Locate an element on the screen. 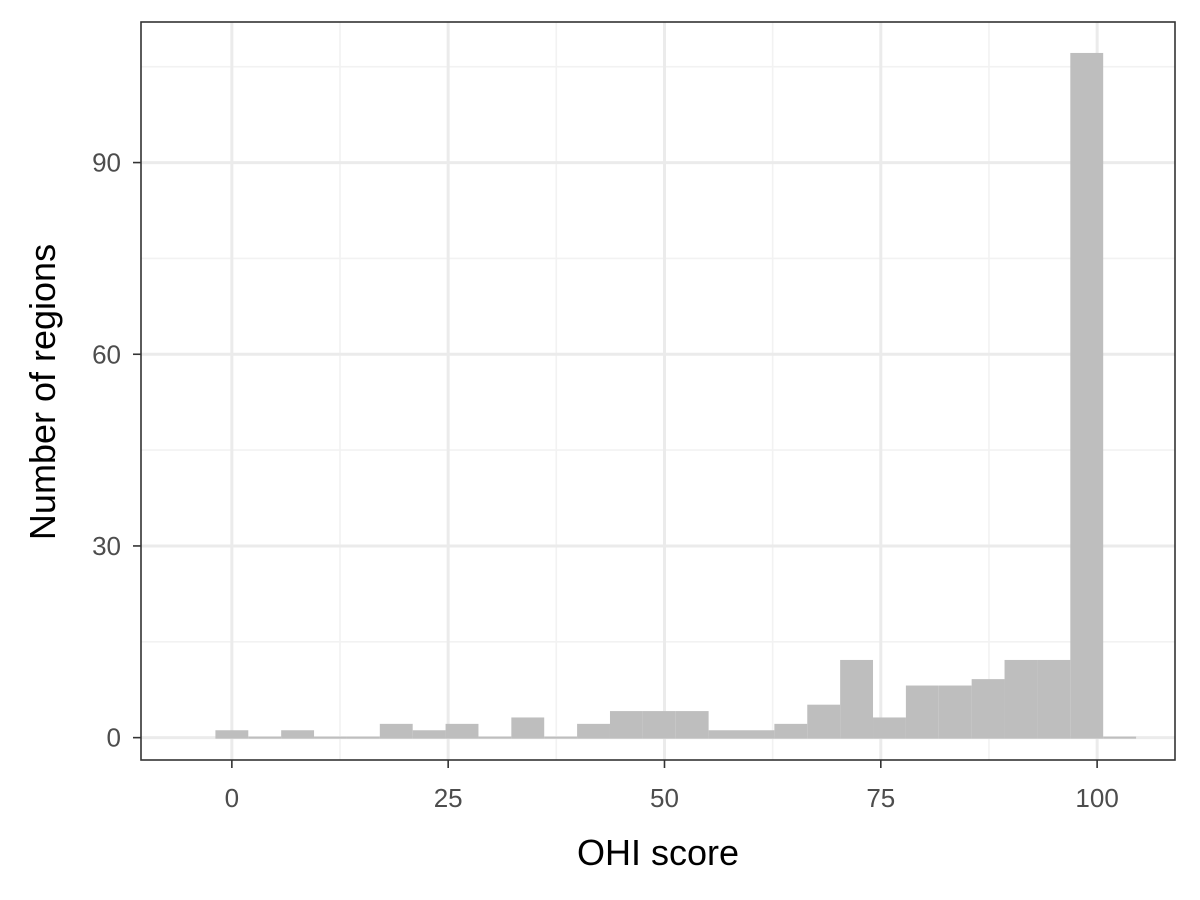  x-axis-title: OHI score is located at coordinates (658, 852).